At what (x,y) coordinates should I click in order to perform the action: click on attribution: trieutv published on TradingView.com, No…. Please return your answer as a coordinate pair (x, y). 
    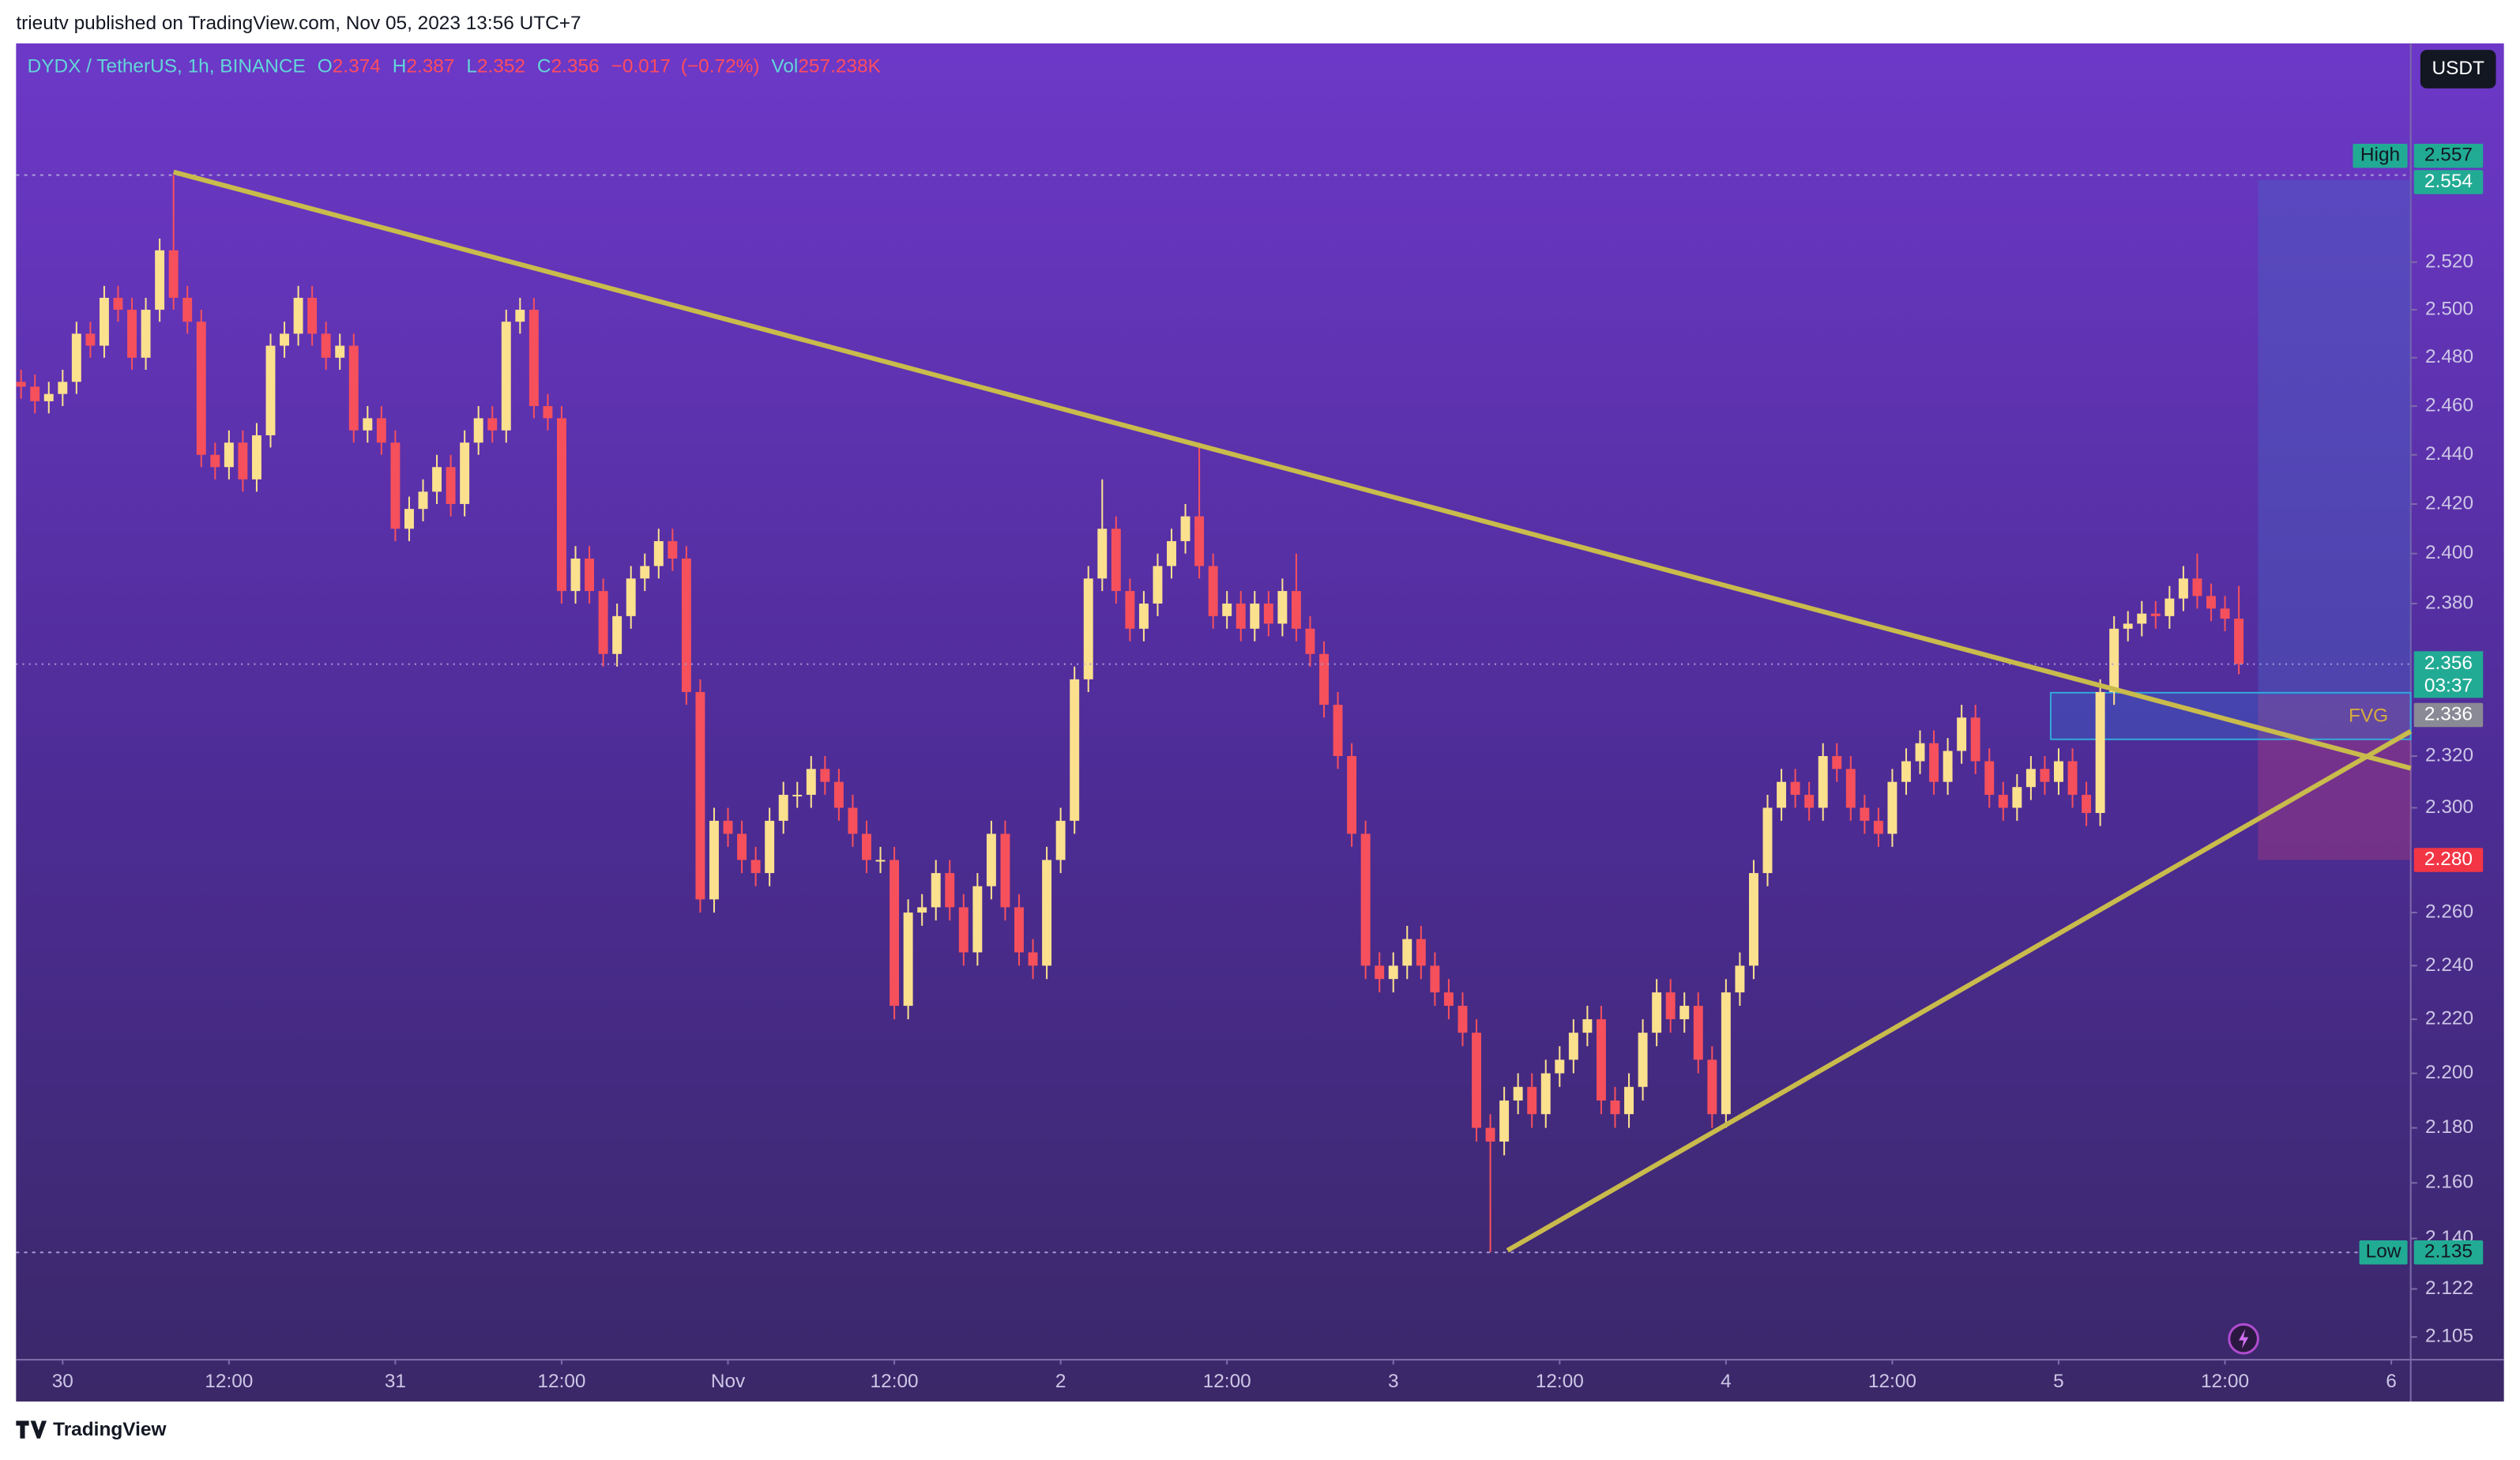
    Looking at the image, I should click on (298, 23).